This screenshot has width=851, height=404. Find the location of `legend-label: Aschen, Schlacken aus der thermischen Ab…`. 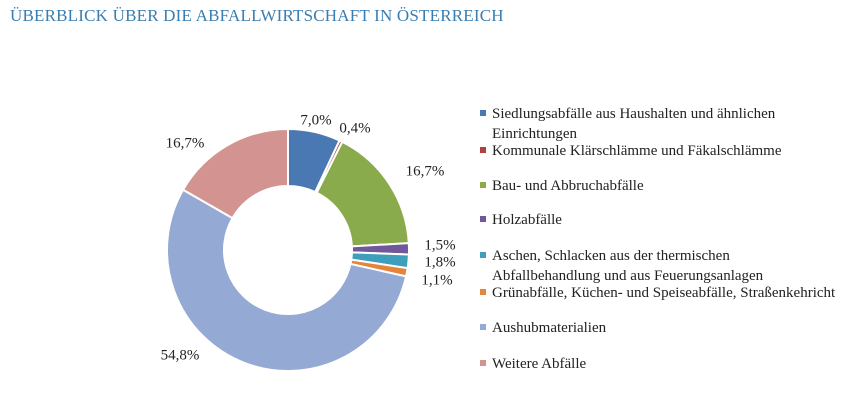

legend-label: Aschen, Schlacken aus der thermischen Ab… is located at coordinates (628, 266).